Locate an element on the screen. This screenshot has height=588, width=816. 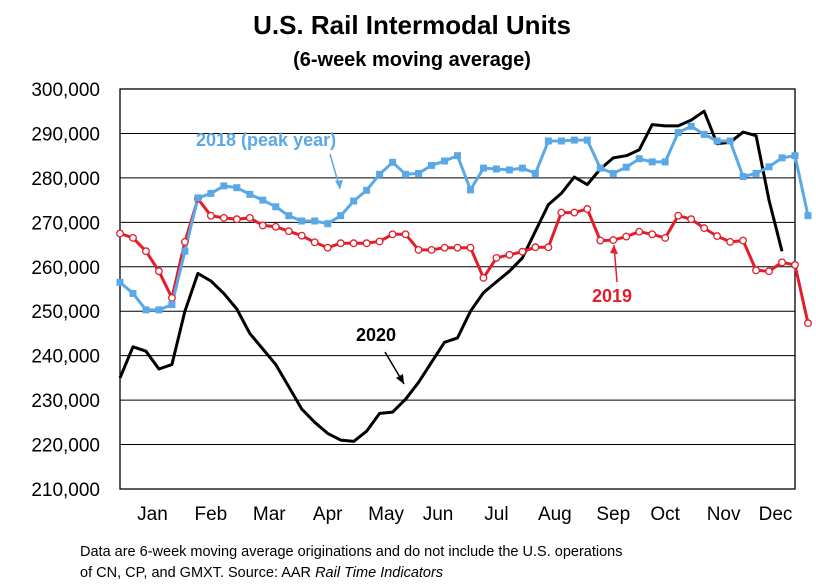
x-tick-label-jul: Jul is located at coordinates (496, 514).